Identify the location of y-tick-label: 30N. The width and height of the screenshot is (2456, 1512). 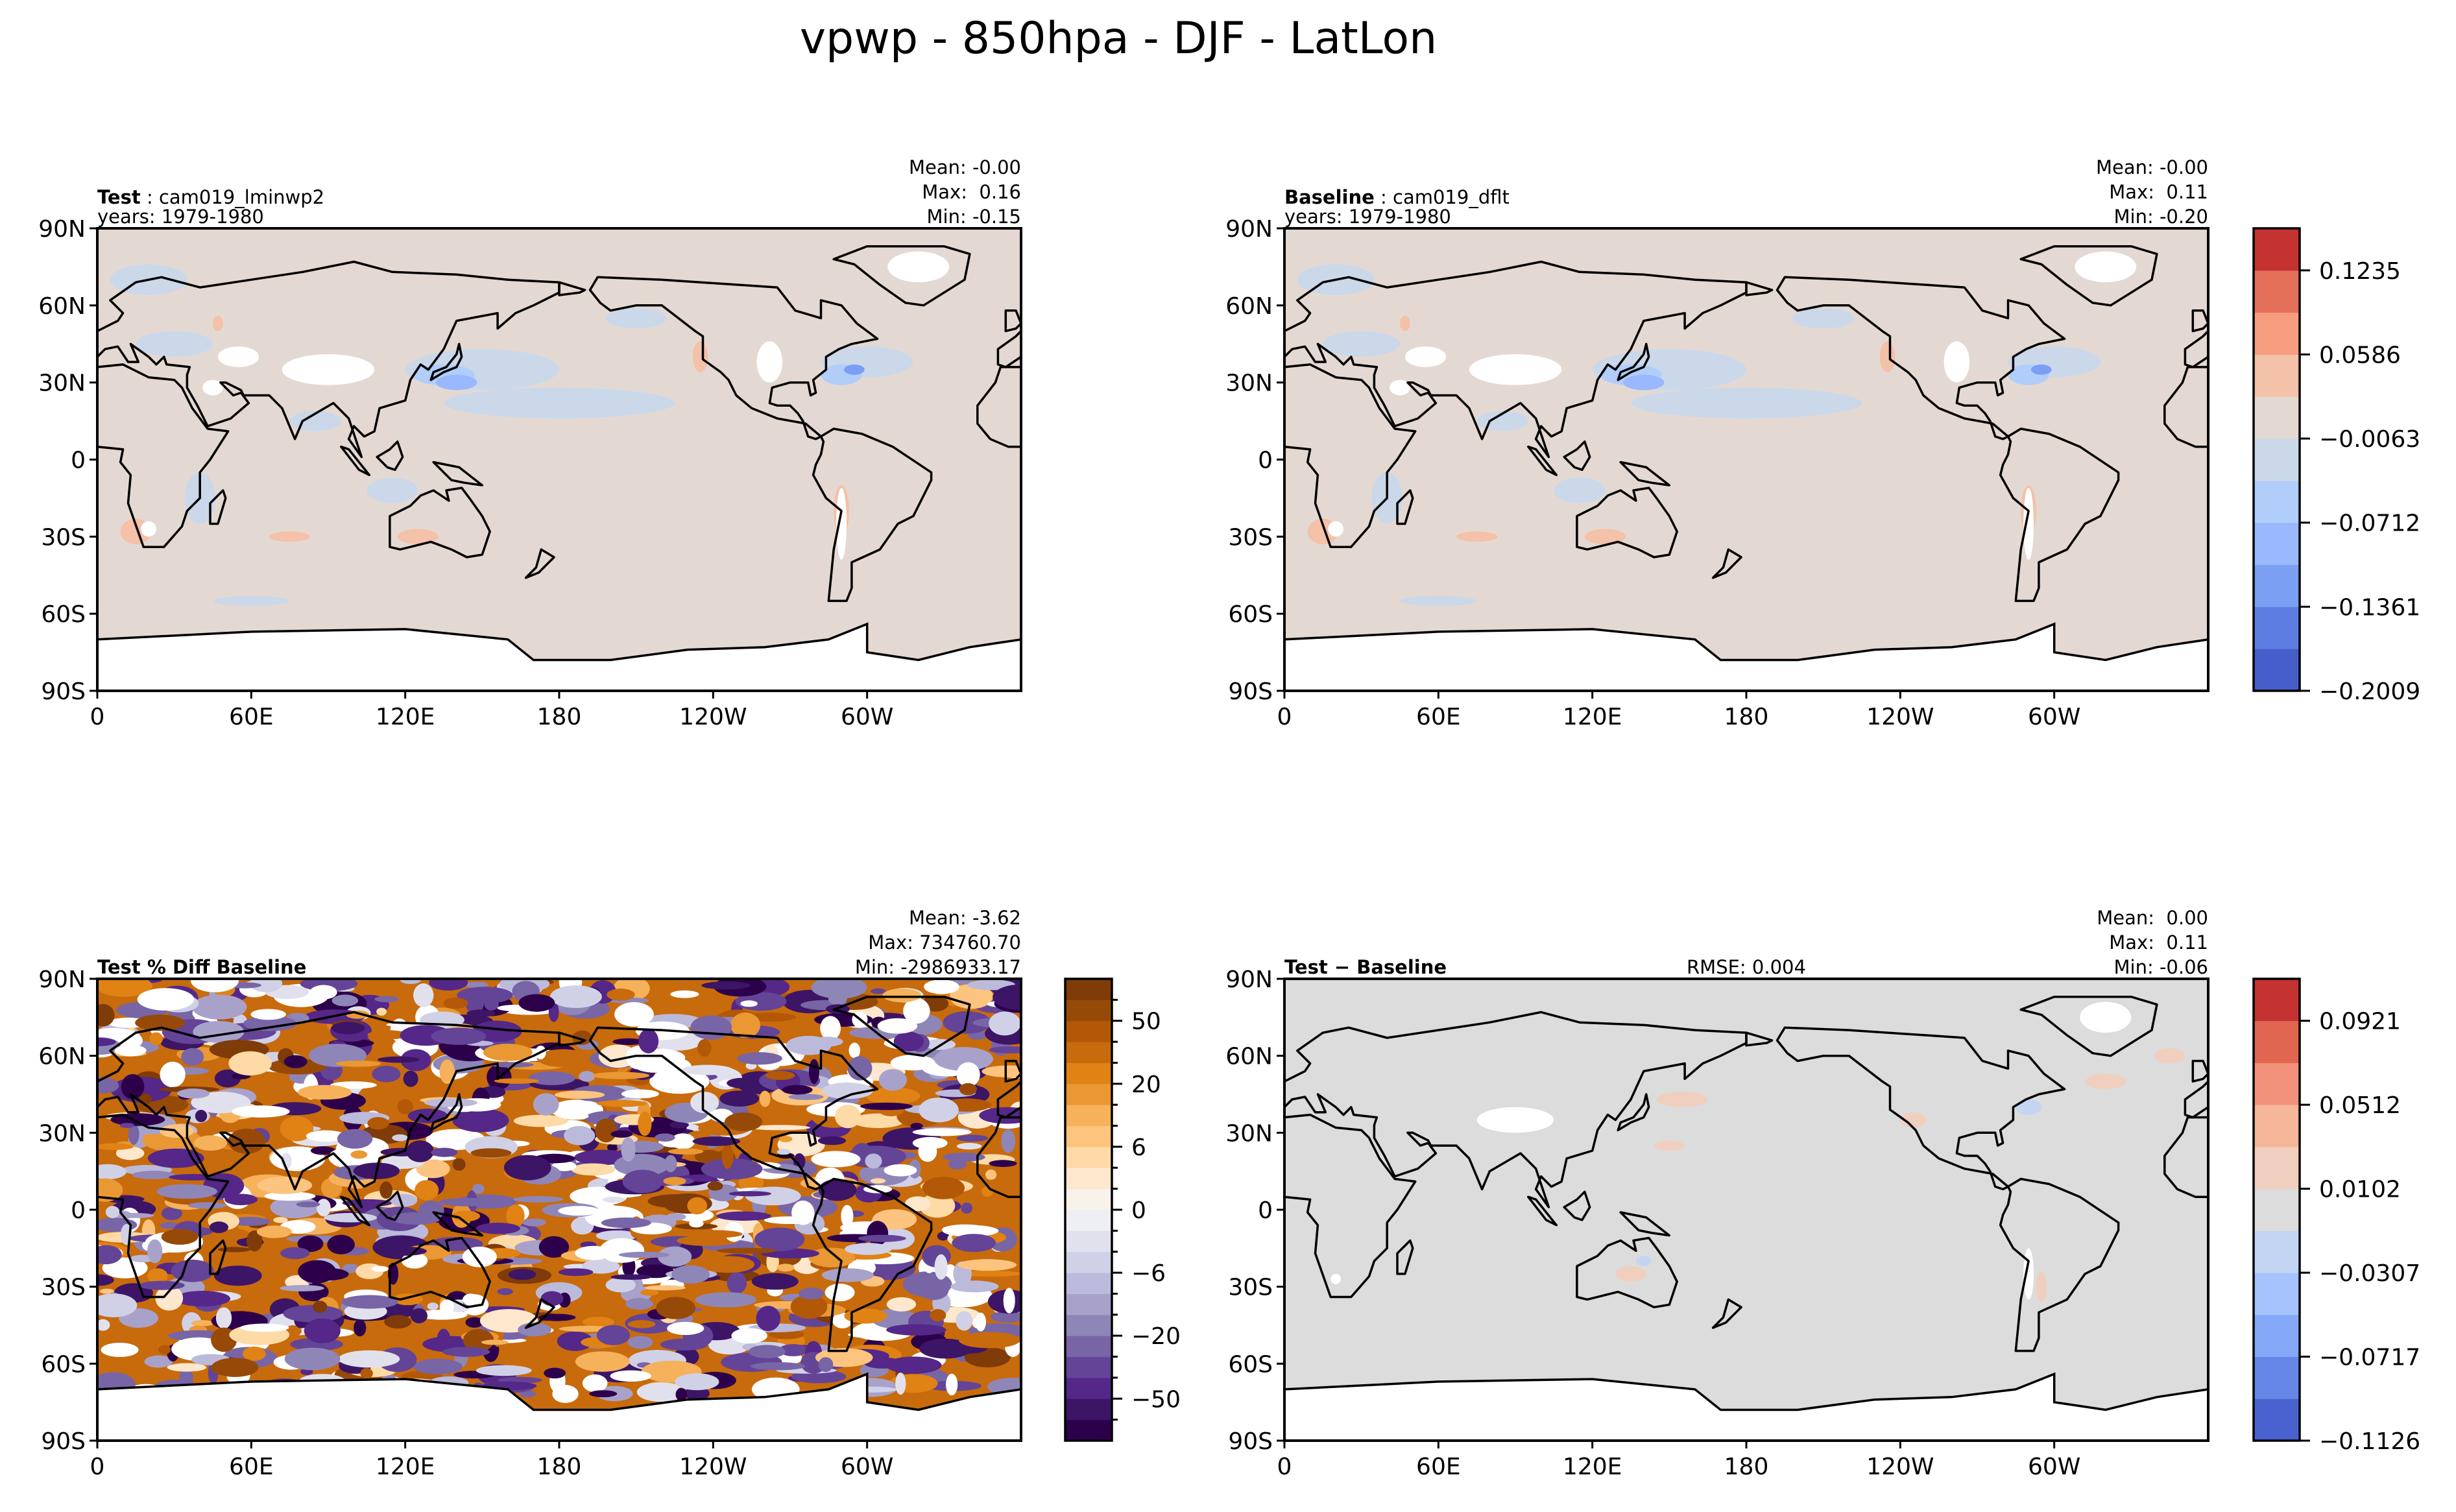
(62, 384).